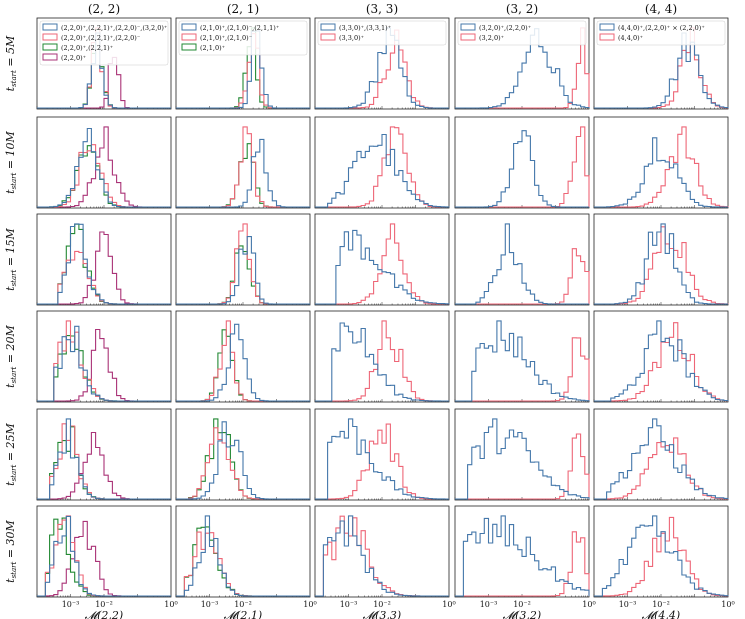  Describe the element at coordinates (73, 58) in the screenshot. I see `legend-label: (2,2,0)⁺` at that location.